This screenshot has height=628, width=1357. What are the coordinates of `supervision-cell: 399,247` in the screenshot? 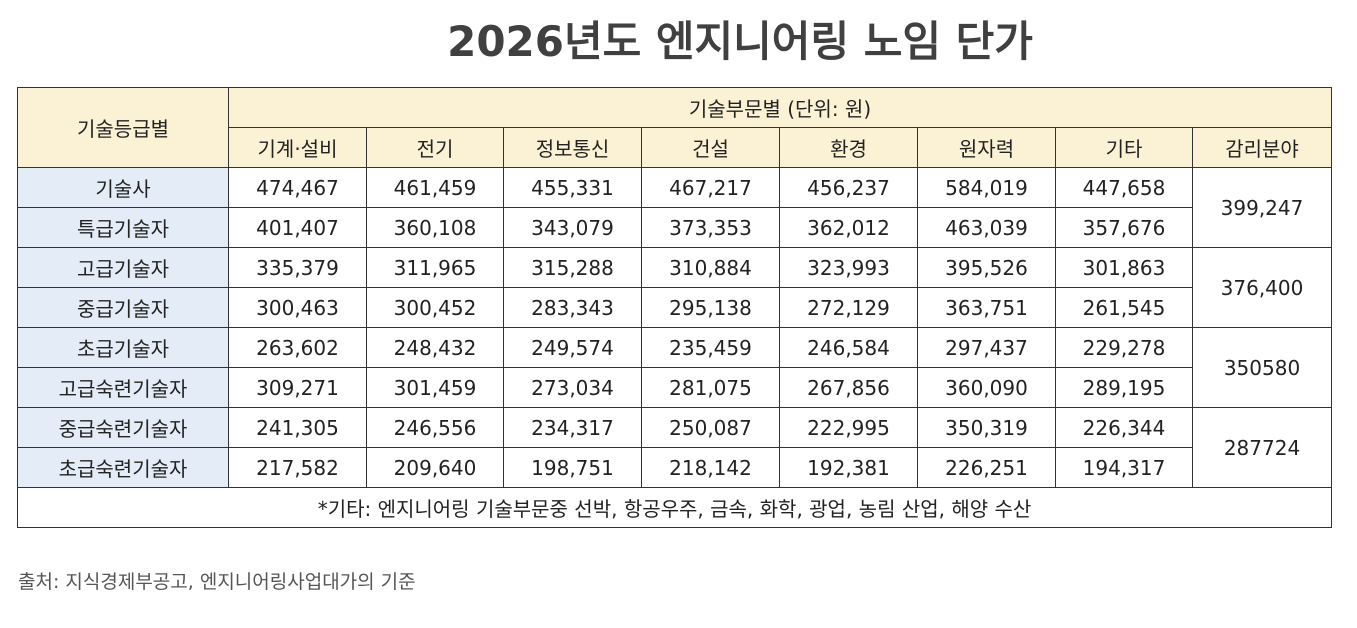 It's located at (1262, 207).